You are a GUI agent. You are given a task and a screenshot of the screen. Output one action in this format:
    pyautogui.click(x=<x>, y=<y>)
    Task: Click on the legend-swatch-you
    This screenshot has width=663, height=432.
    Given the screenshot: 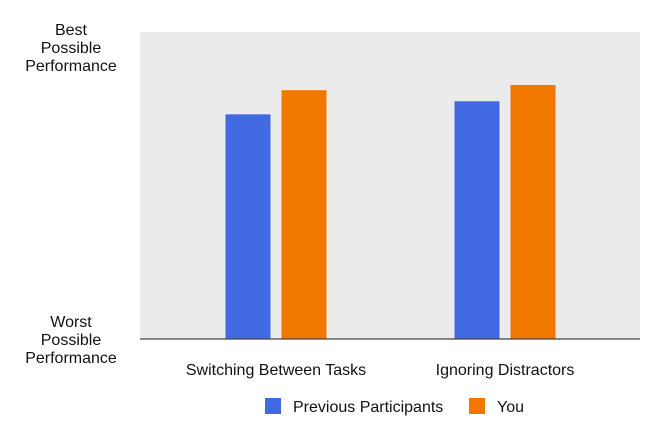 What is the action you would take?
    pyautogui.click(x=477, y=406)
    